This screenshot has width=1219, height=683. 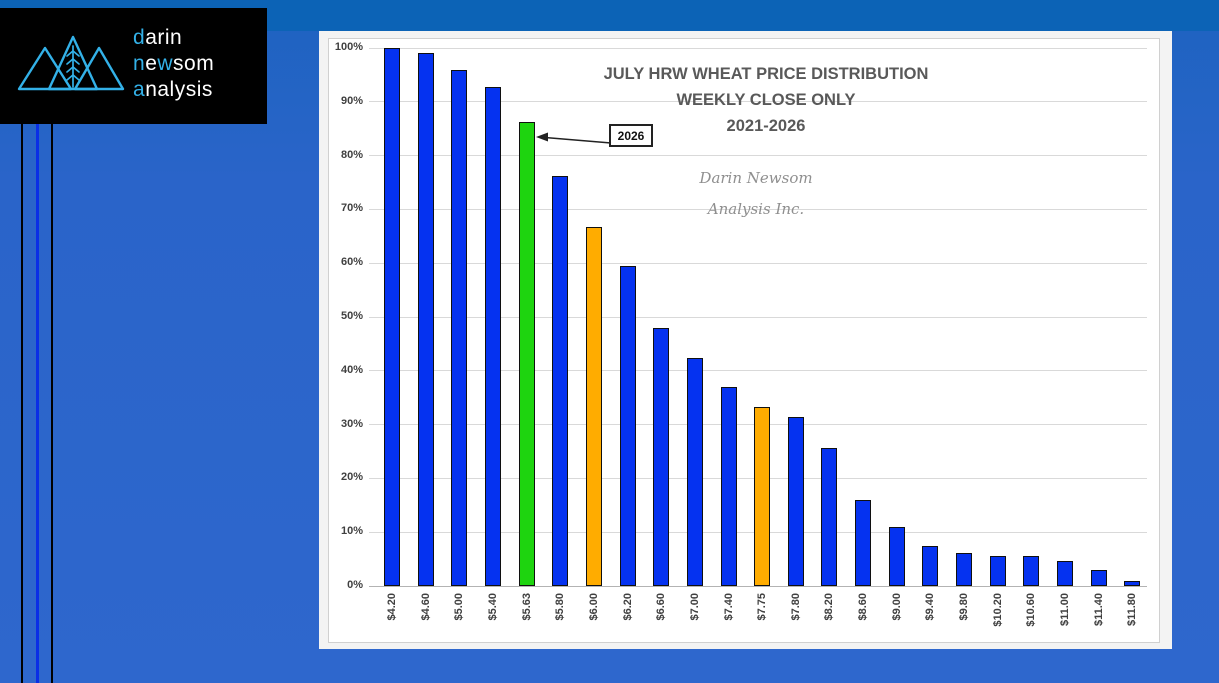 What do you see at coordinates (766, 100) in the screenshot?
I see `chart-title-line2: WEEKLY CLOSE ONLY` at bounding box center [766, 100].